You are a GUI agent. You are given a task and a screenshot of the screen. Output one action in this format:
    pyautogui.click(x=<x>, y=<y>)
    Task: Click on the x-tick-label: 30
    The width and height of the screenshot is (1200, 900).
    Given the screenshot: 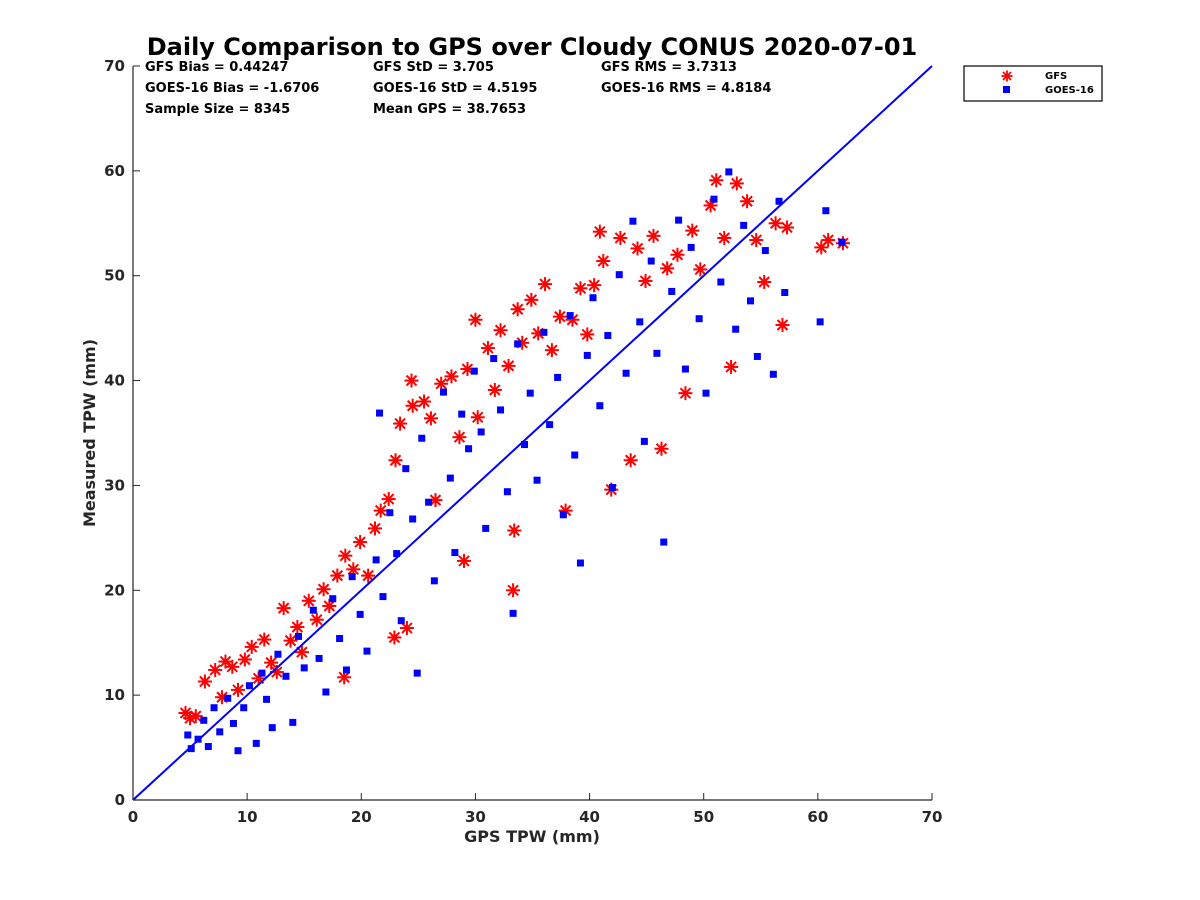 What is the action you would take?
    pyautogui.click(x=475, y=817)
    